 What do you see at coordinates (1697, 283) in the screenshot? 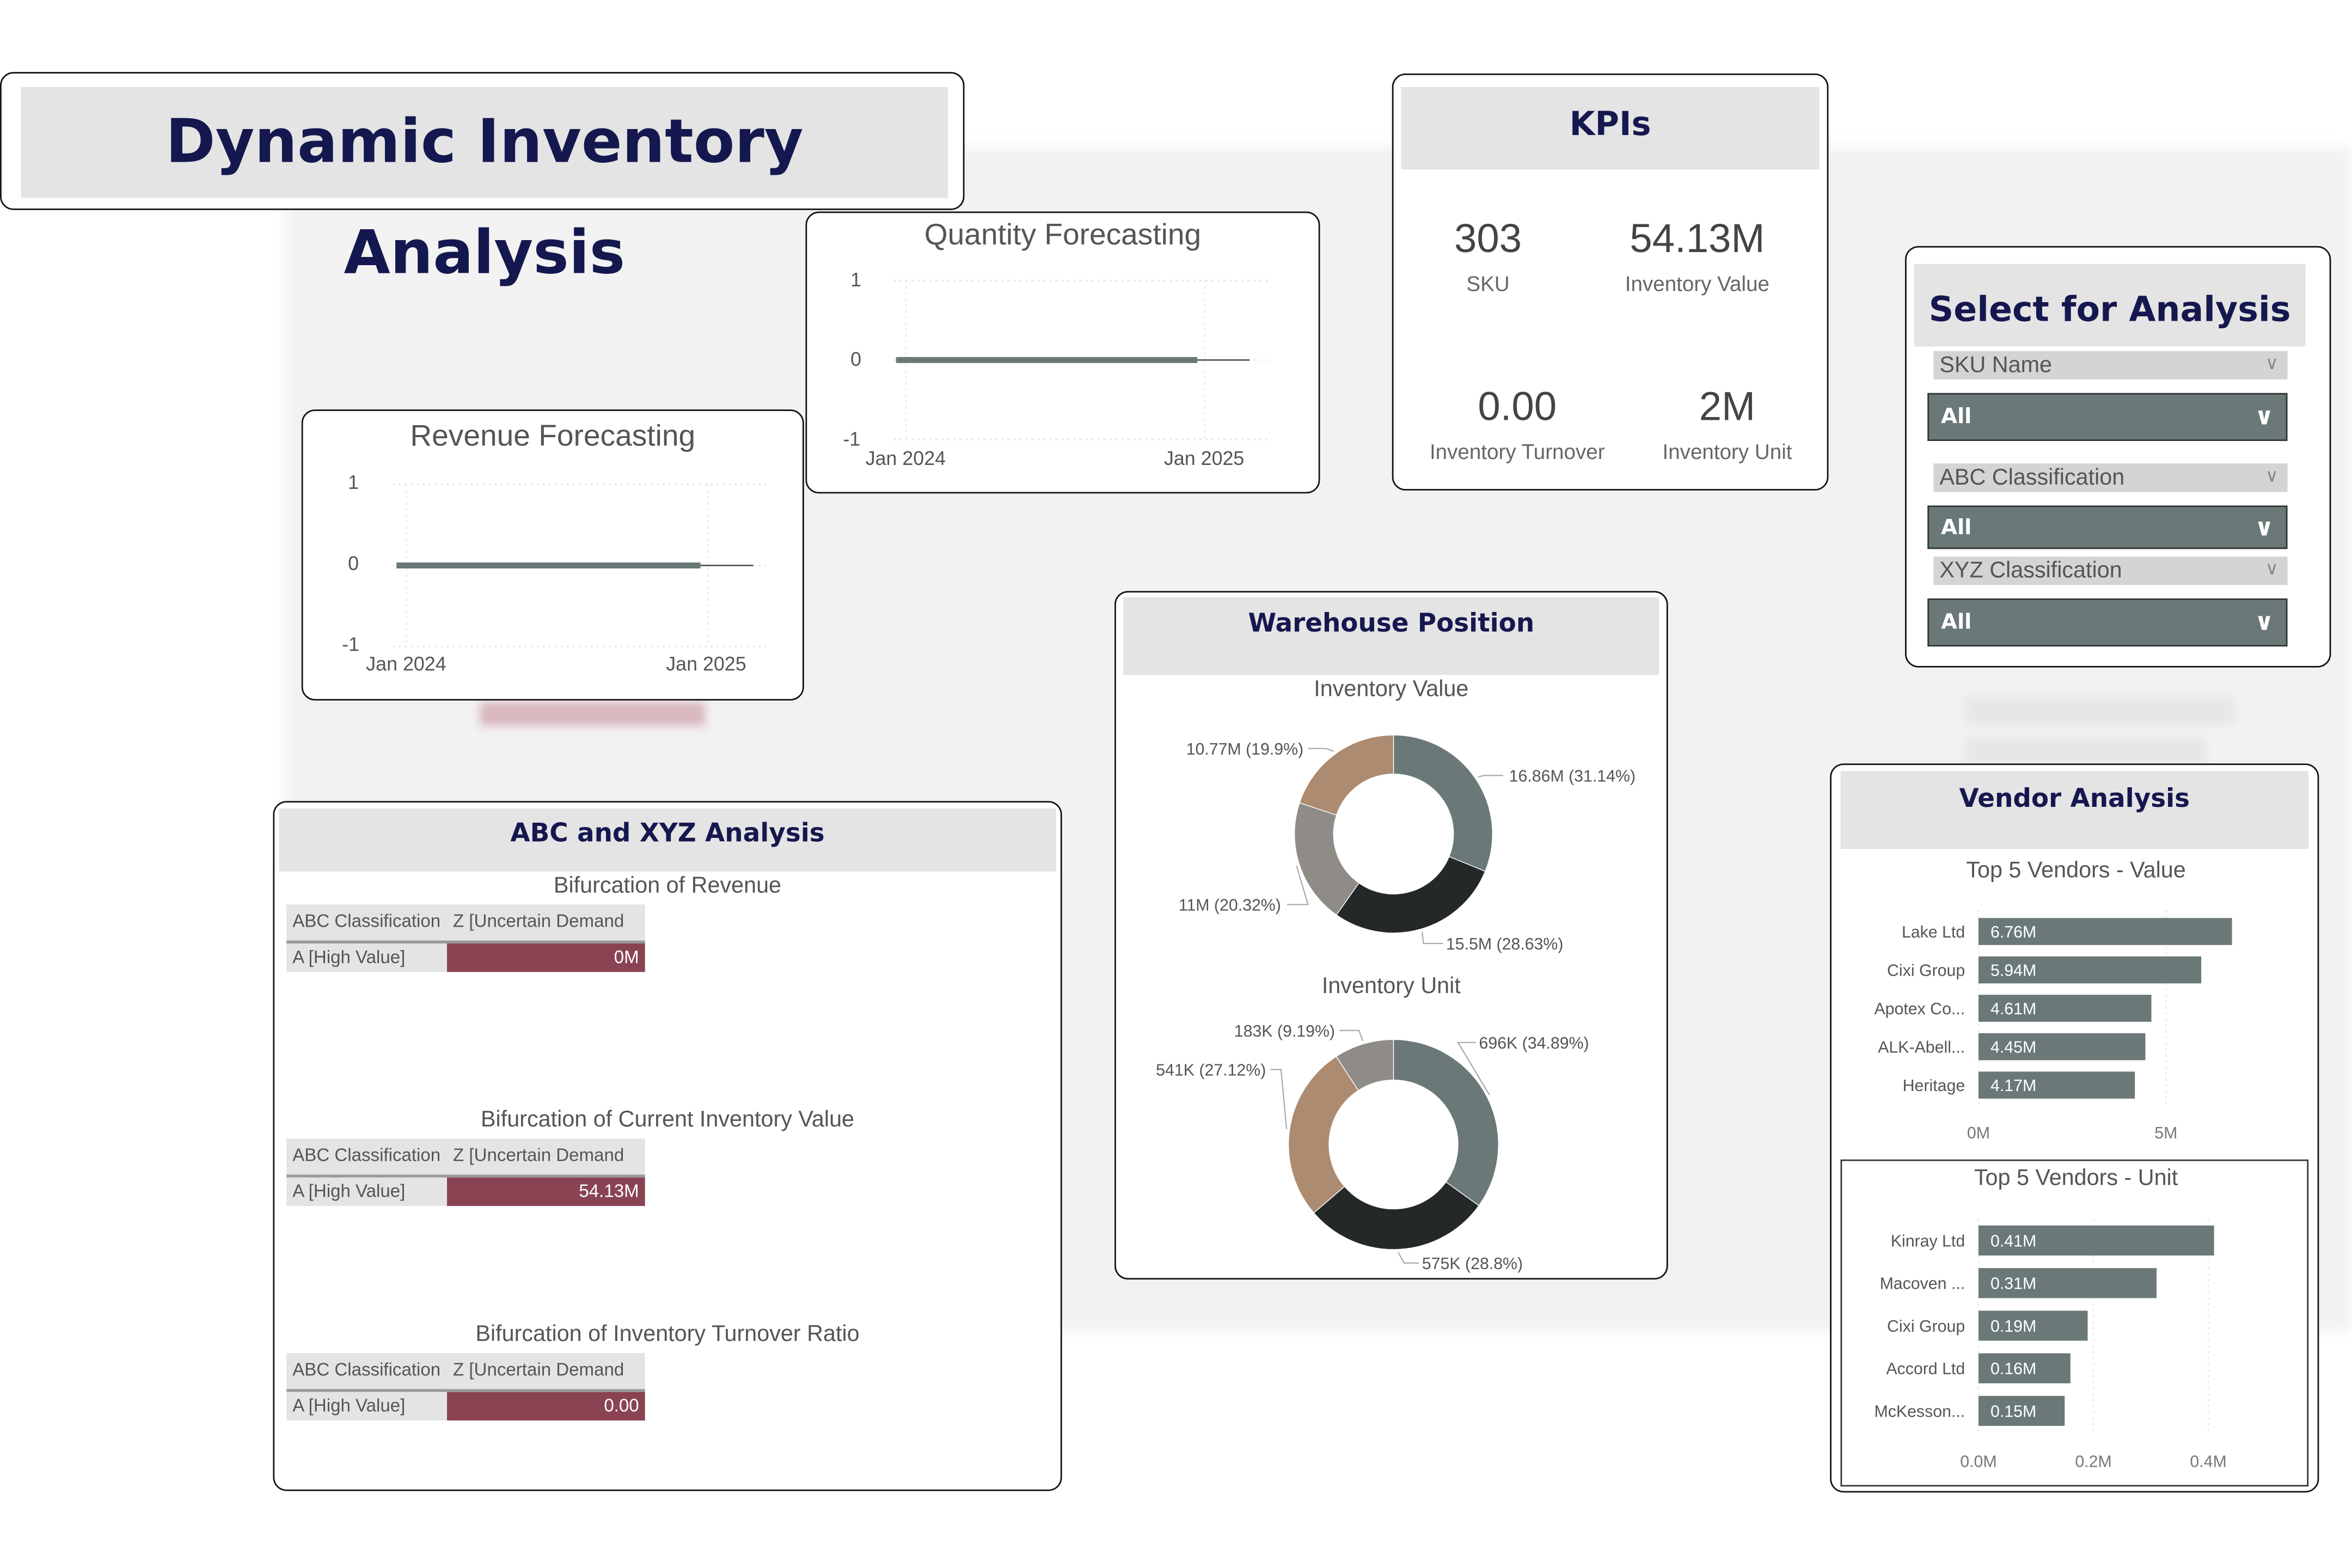
I see `kpi-label: Inventory Value` at bounding box center [1697, 283].